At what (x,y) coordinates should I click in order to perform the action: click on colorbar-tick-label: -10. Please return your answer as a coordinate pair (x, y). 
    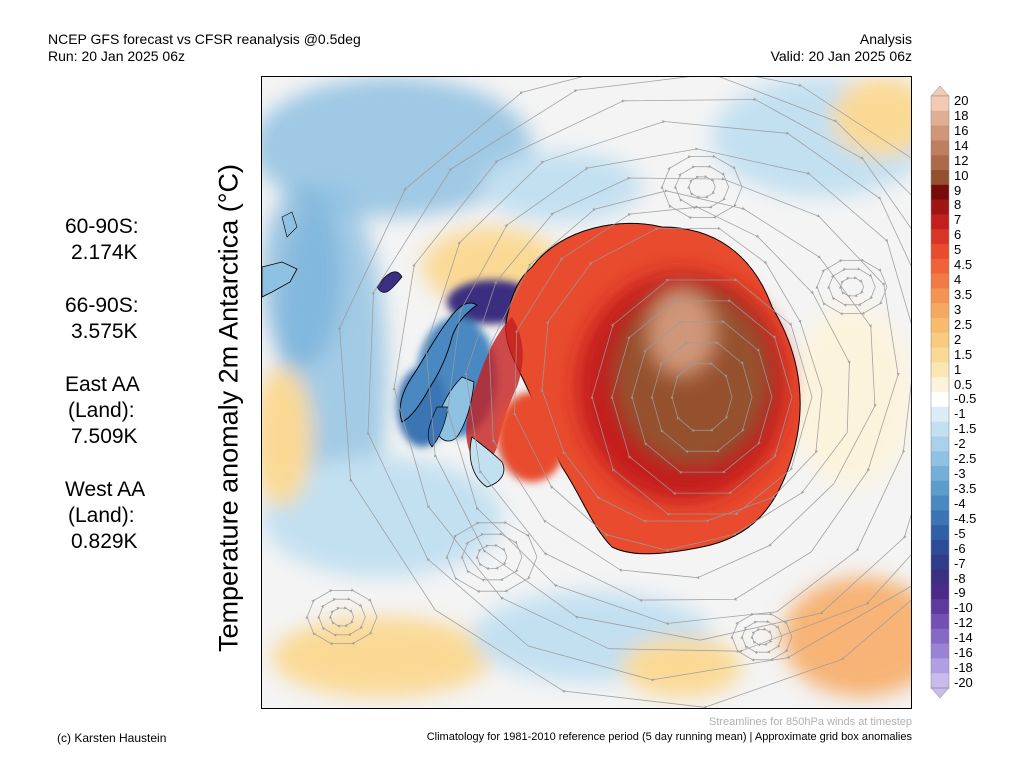
    Looking at the image, I should click on (963, 608).